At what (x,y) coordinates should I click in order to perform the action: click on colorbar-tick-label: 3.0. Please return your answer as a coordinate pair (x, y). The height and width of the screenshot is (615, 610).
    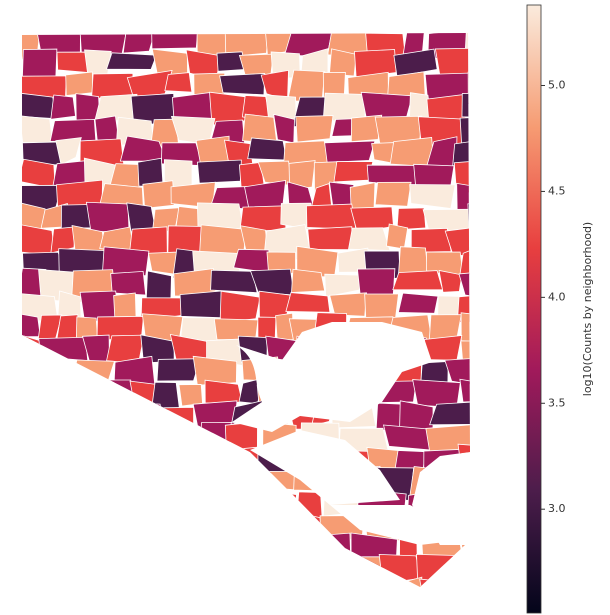
    Looking at the image, I should click on (557, 508).